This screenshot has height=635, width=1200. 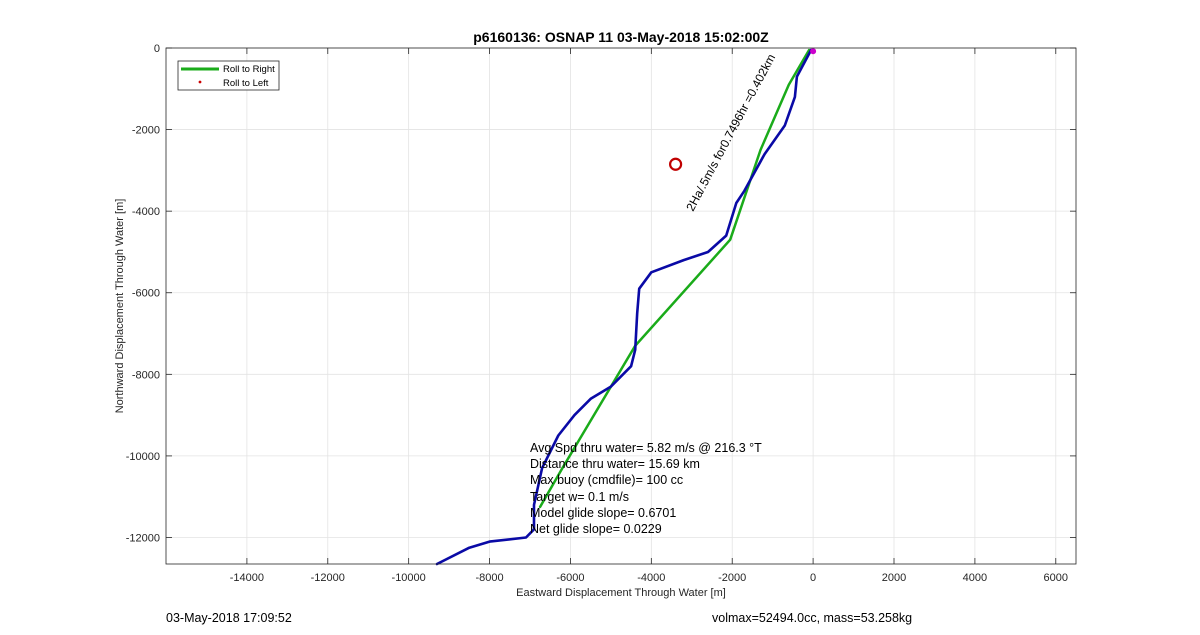 I want to click on x-tick-label: -4000, so click(x=651, y=578).